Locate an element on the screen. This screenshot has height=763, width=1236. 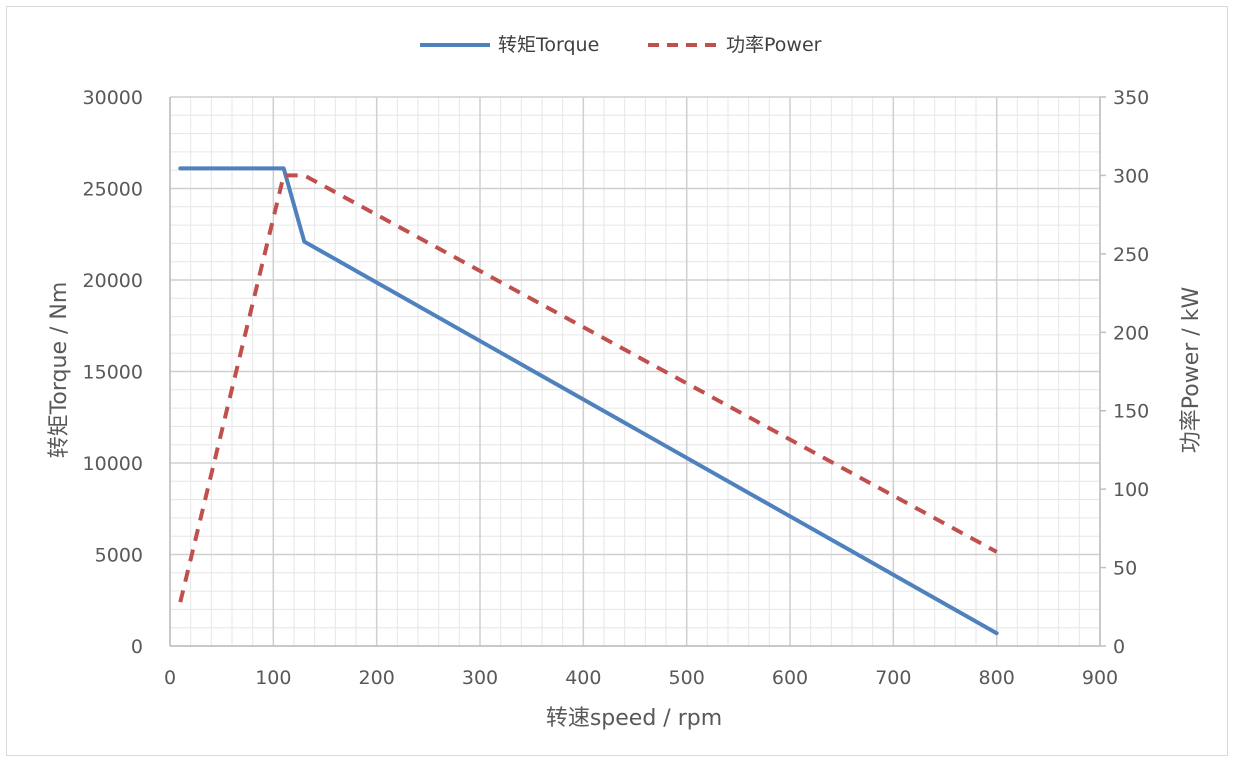
x-tick-label: 500 is located at coordinates (687, 678).